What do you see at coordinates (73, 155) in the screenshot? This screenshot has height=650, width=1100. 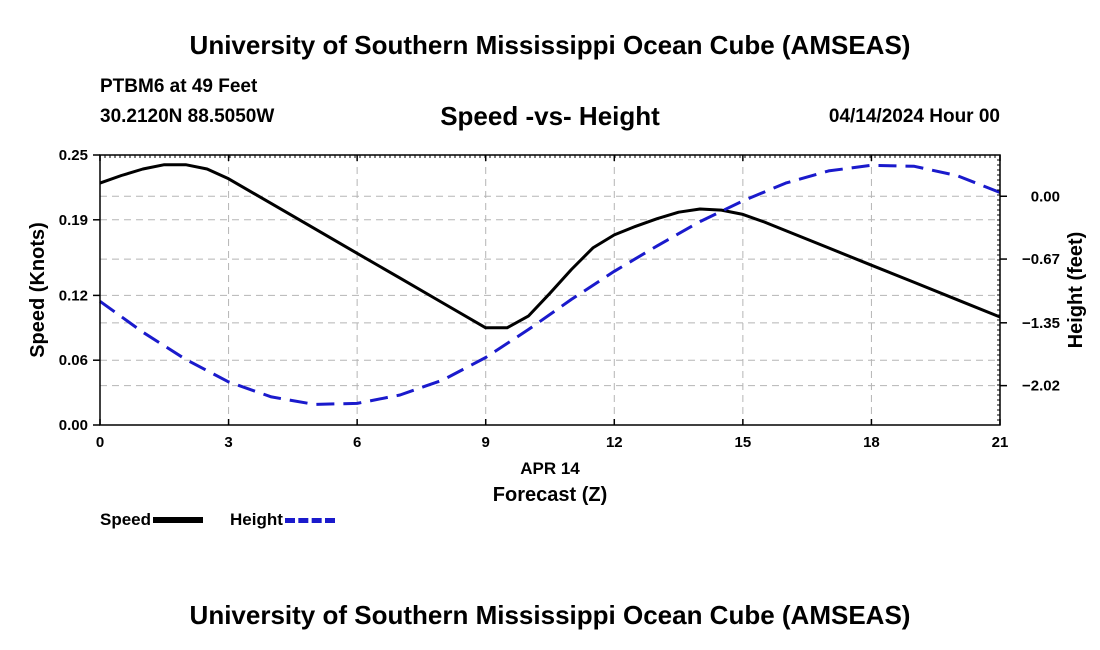 I see `y-left-tick-label: 0.25` at bounding box center [73, 155].